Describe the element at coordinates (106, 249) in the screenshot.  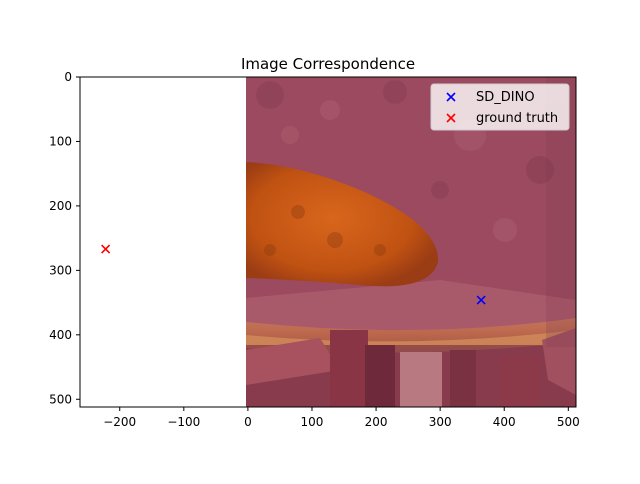
I see `ground-truth-point` at that location.